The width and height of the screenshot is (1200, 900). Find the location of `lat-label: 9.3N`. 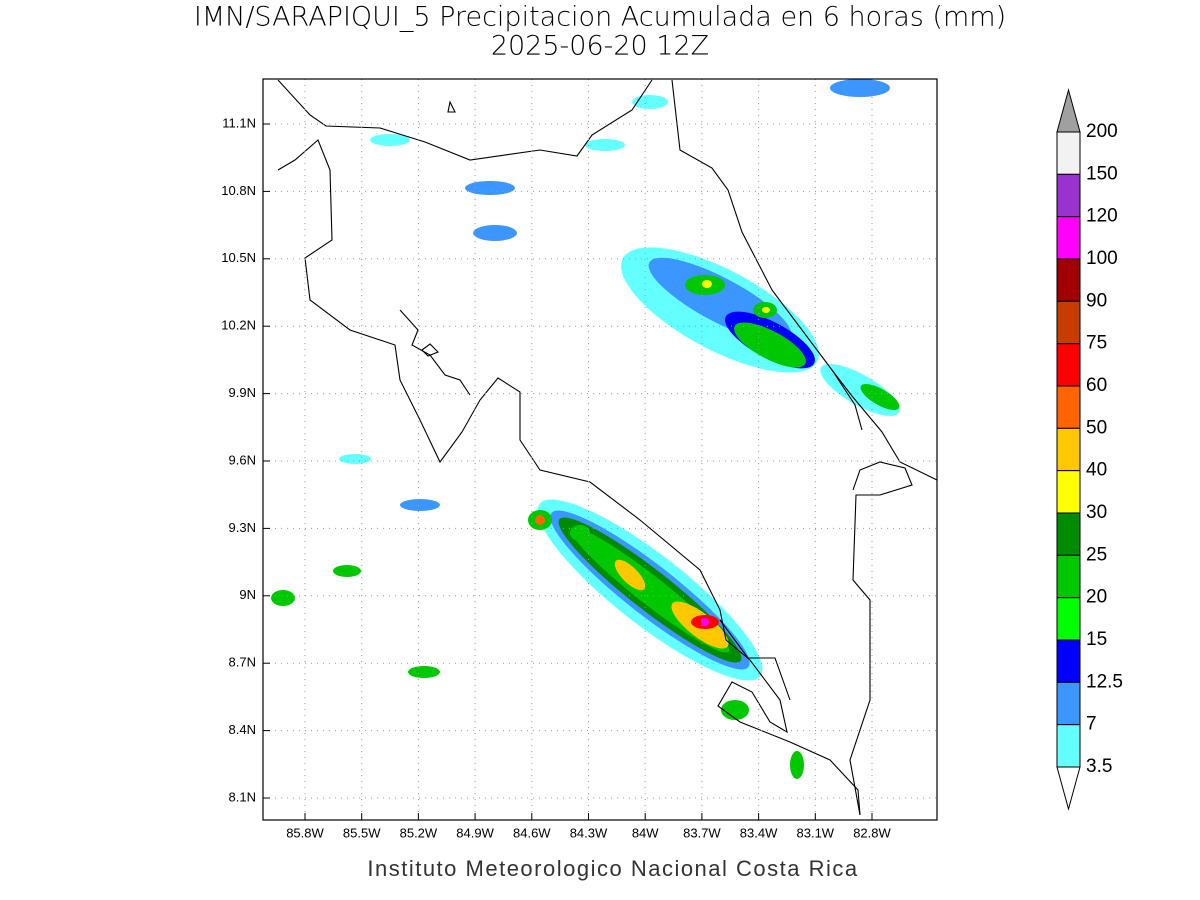

lat-label: 9.3N is located at coordinates (242, 527).